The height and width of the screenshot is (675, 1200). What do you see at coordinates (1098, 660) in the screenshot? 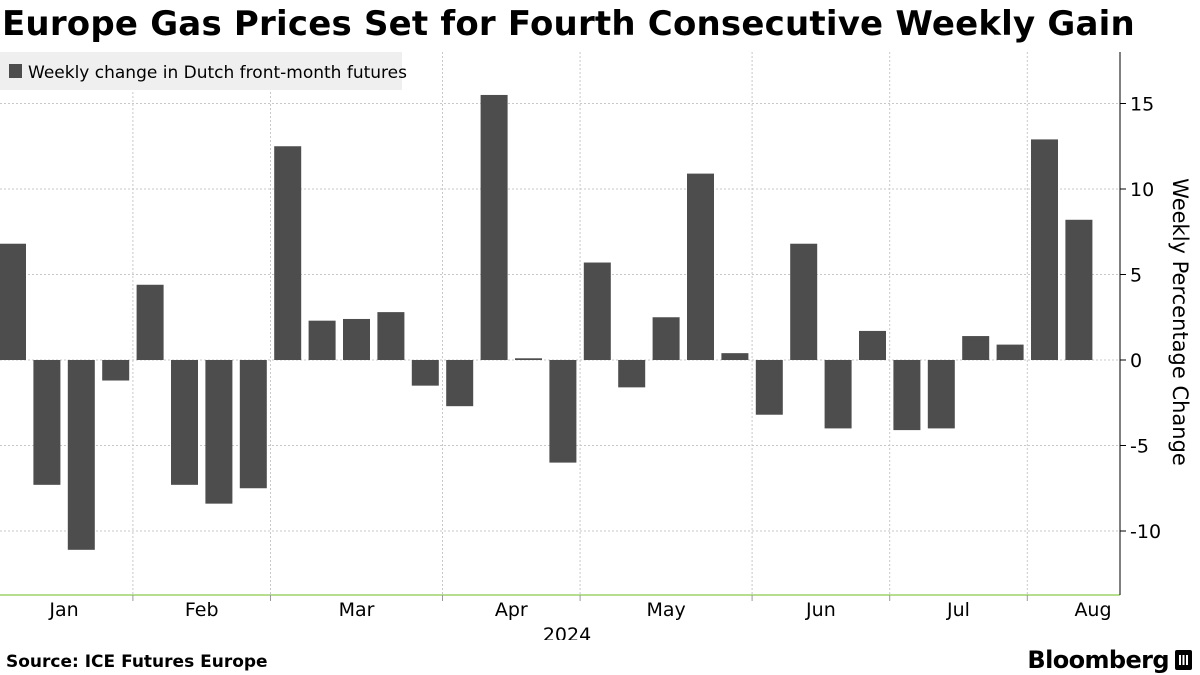
I see `brand-name: Bloomberg` at bounding box center [1098, 660].